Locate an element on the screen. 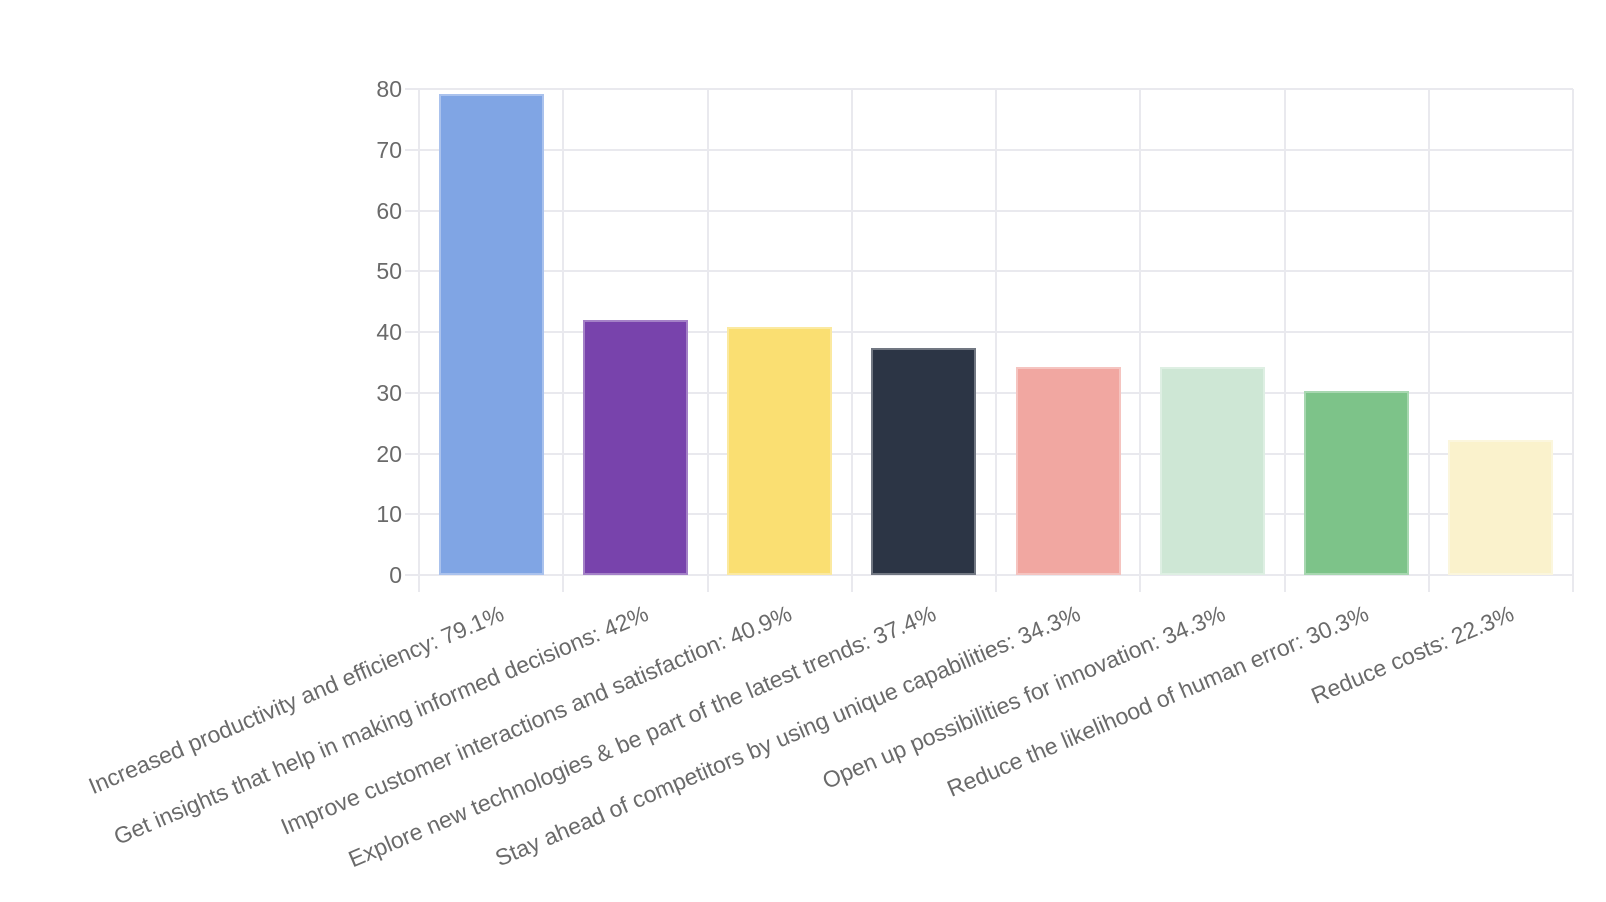 This screenshot has height=902, width=1606. x-tick-label: Reduce costs: 22.3% is located at coordinates (1412, 654).